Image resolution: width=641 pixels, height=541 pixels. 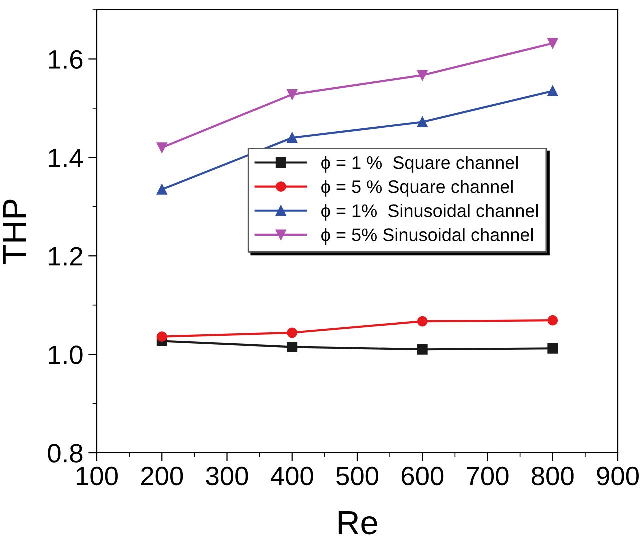 I want to click on x-tick-label: 100, so click(x=97, y=476).